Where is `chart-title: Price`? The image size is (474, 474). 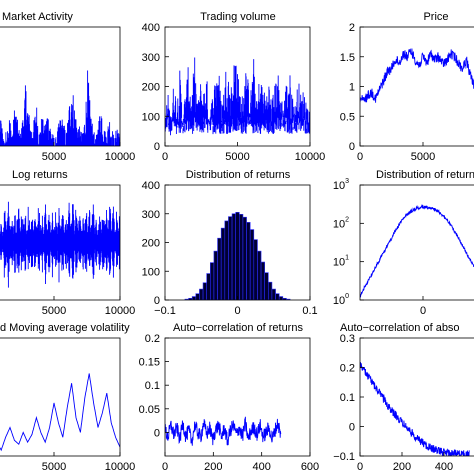
chart-title: Price is located at coordinates (435, 17).